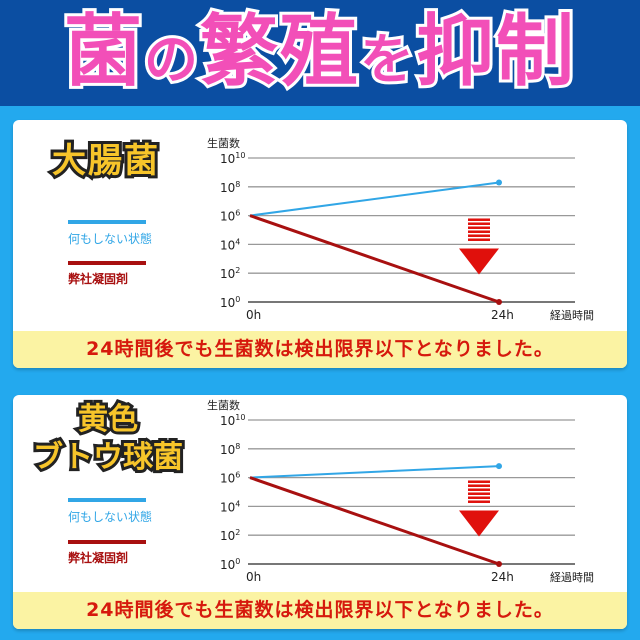 The width and height of the screenshot is (640, 640). I want to click on bacteria-name: 黄色 ブトウ球菌, so click(108, 438).